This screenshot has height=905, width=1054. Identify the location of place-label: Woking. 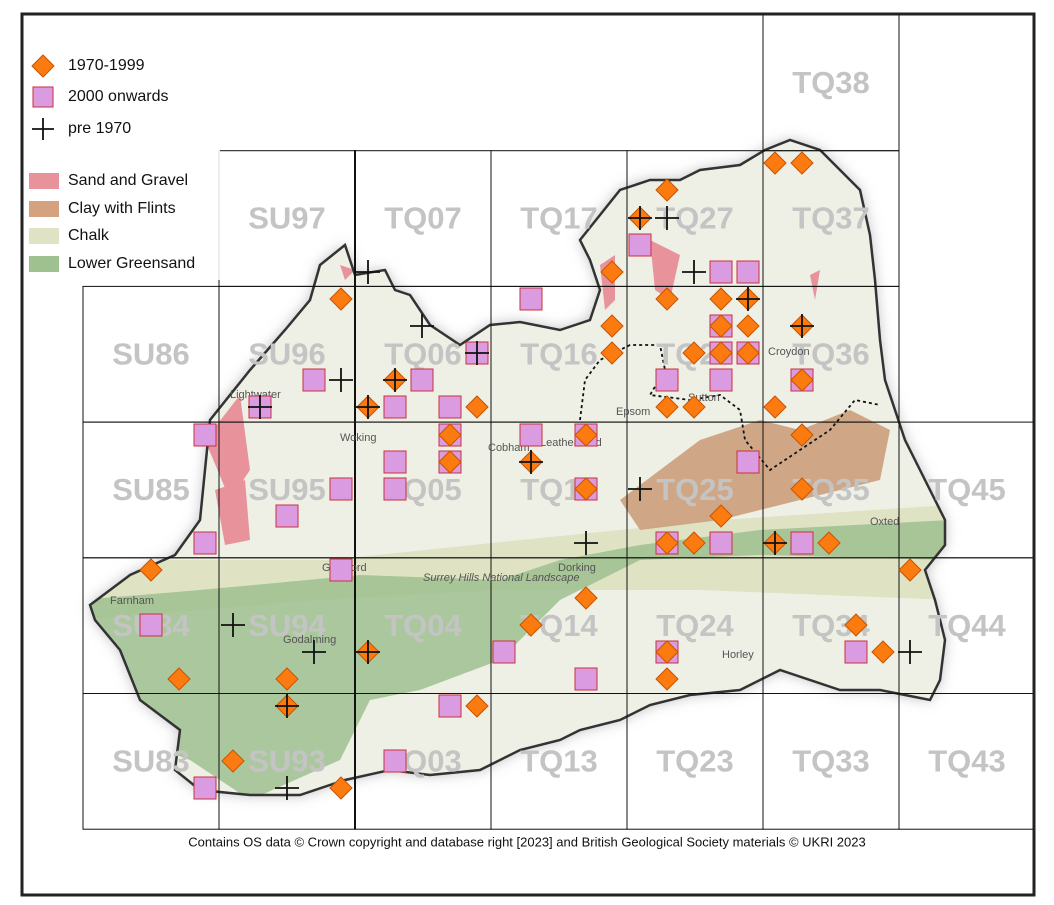
(358, 438).